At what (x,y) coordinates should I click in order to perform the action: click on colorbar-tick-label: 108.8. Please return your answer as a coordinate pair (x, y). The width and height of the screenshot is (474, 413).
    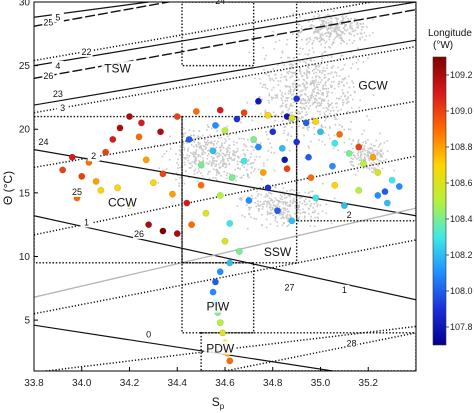
    Looking at the image, I should click on (461, 147).